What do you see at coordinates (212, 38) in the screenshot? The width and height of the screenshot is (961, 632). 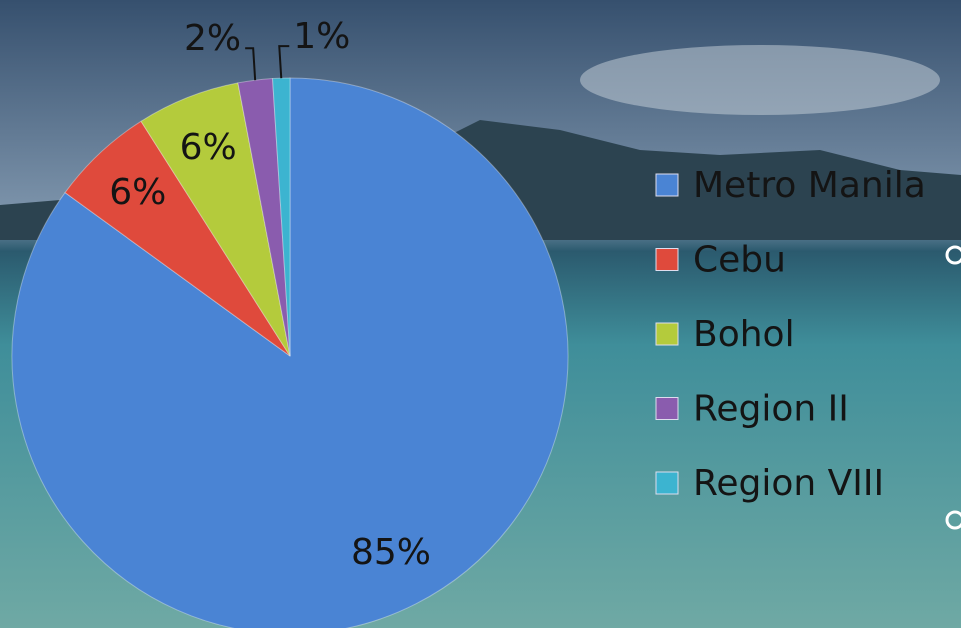 I see `value-label: 2%` at bounding box center [212, 38].